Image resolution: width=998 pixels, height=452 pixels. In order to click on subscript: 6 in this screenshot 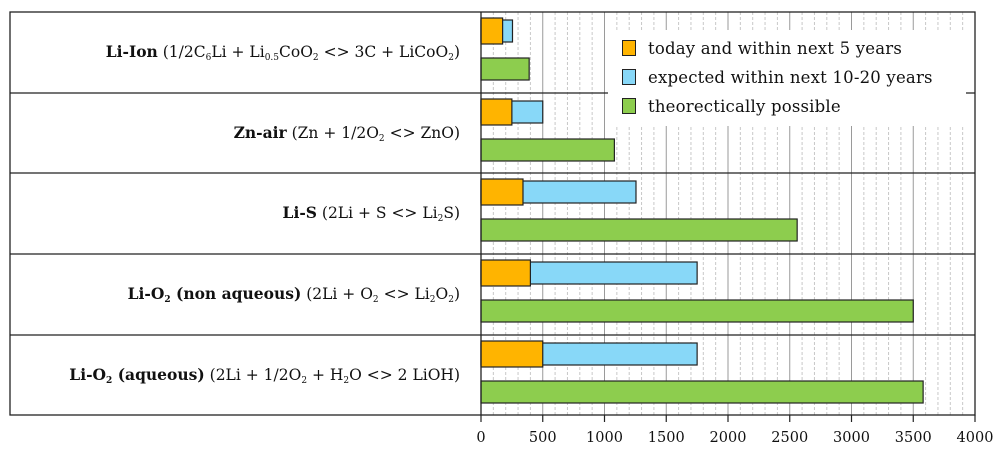, I will do `click(208, 58)`.